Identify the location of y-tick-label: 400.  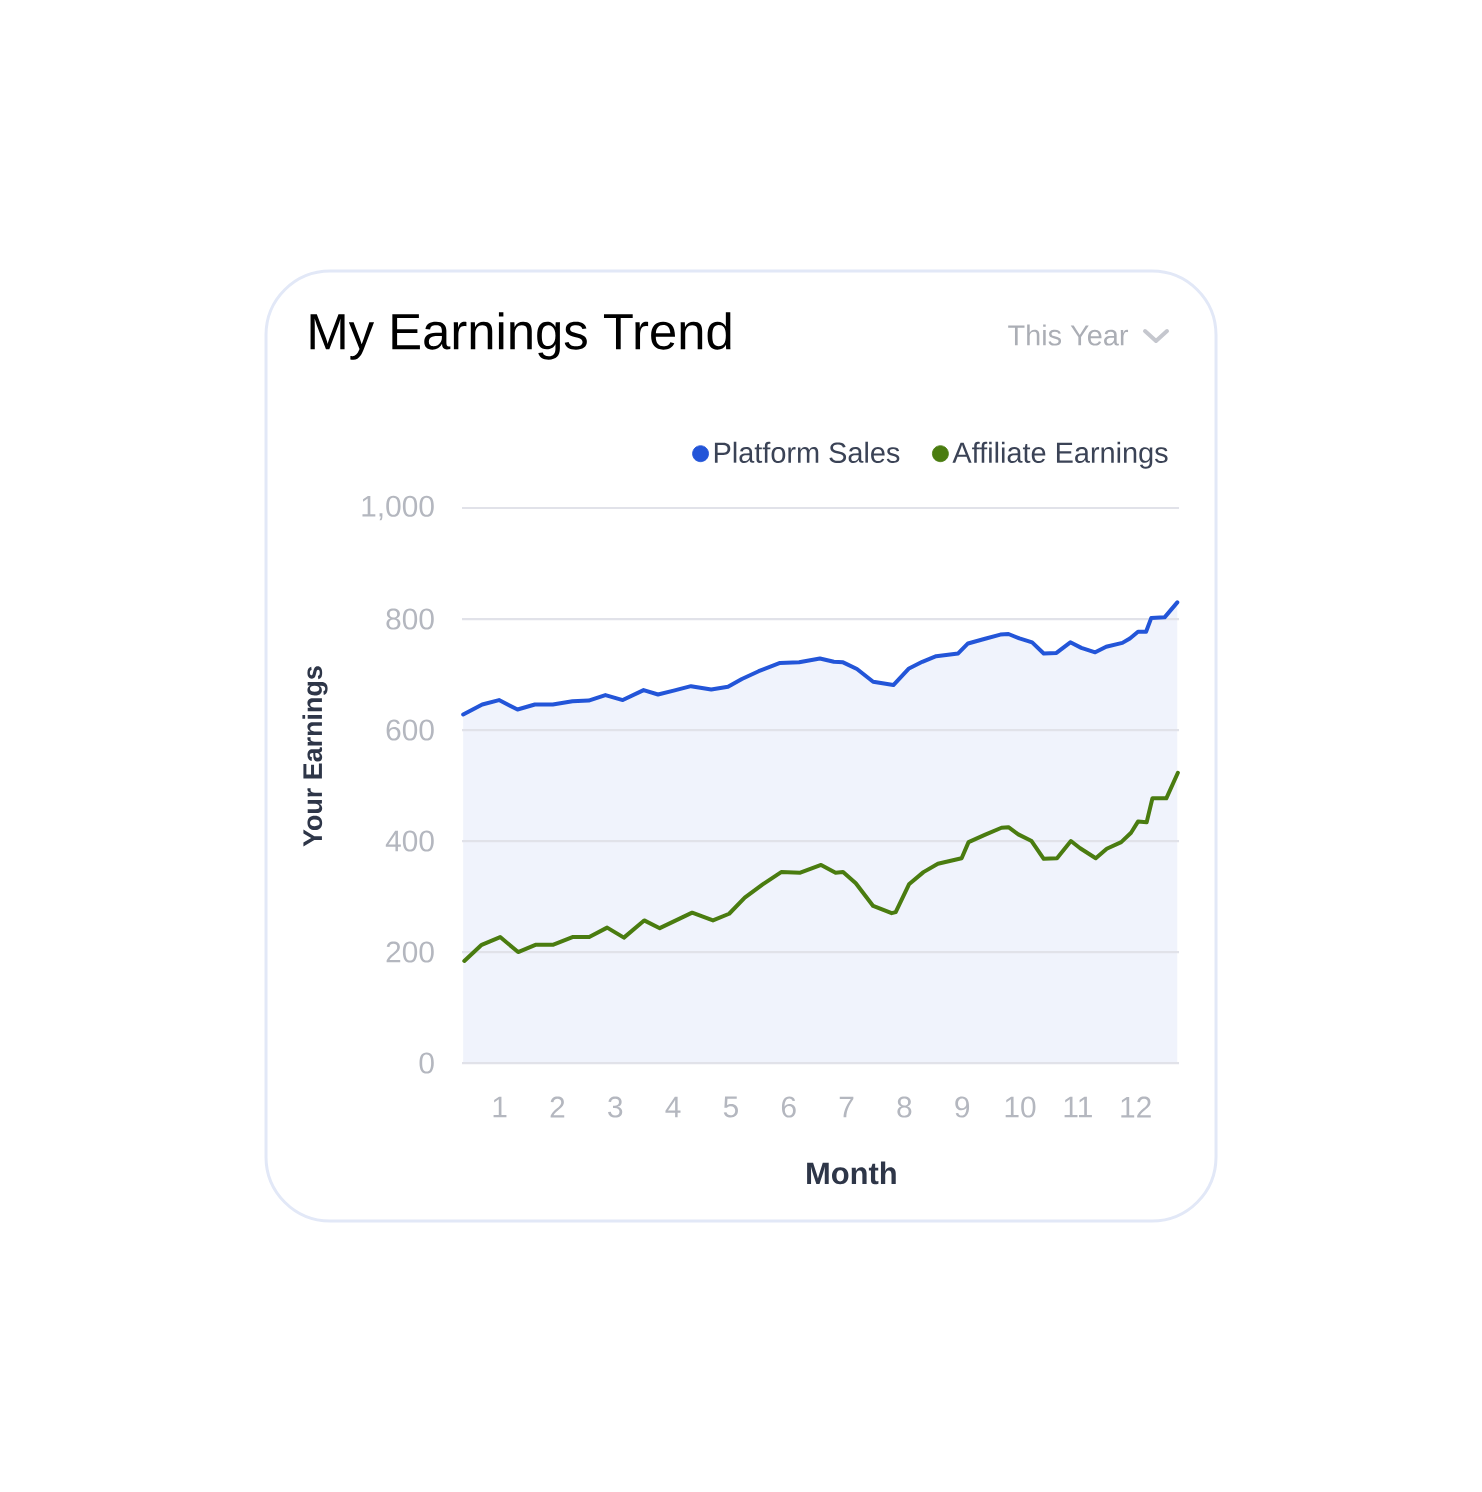
(409, 841).